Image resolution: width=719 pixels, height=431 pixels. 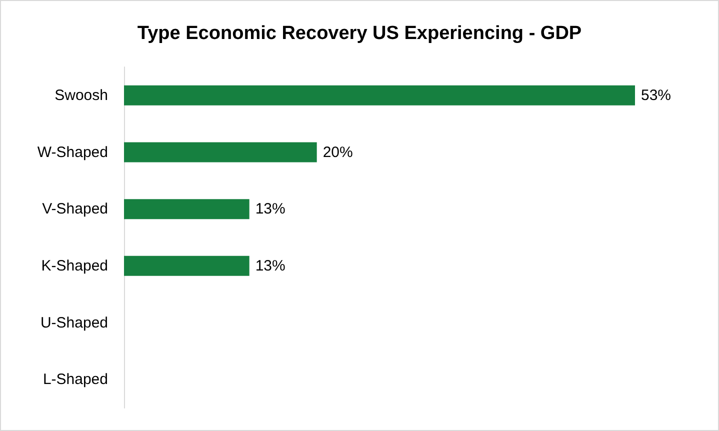 I want to click on y-tick-label: Swoosh, so click(x=81, y=95).